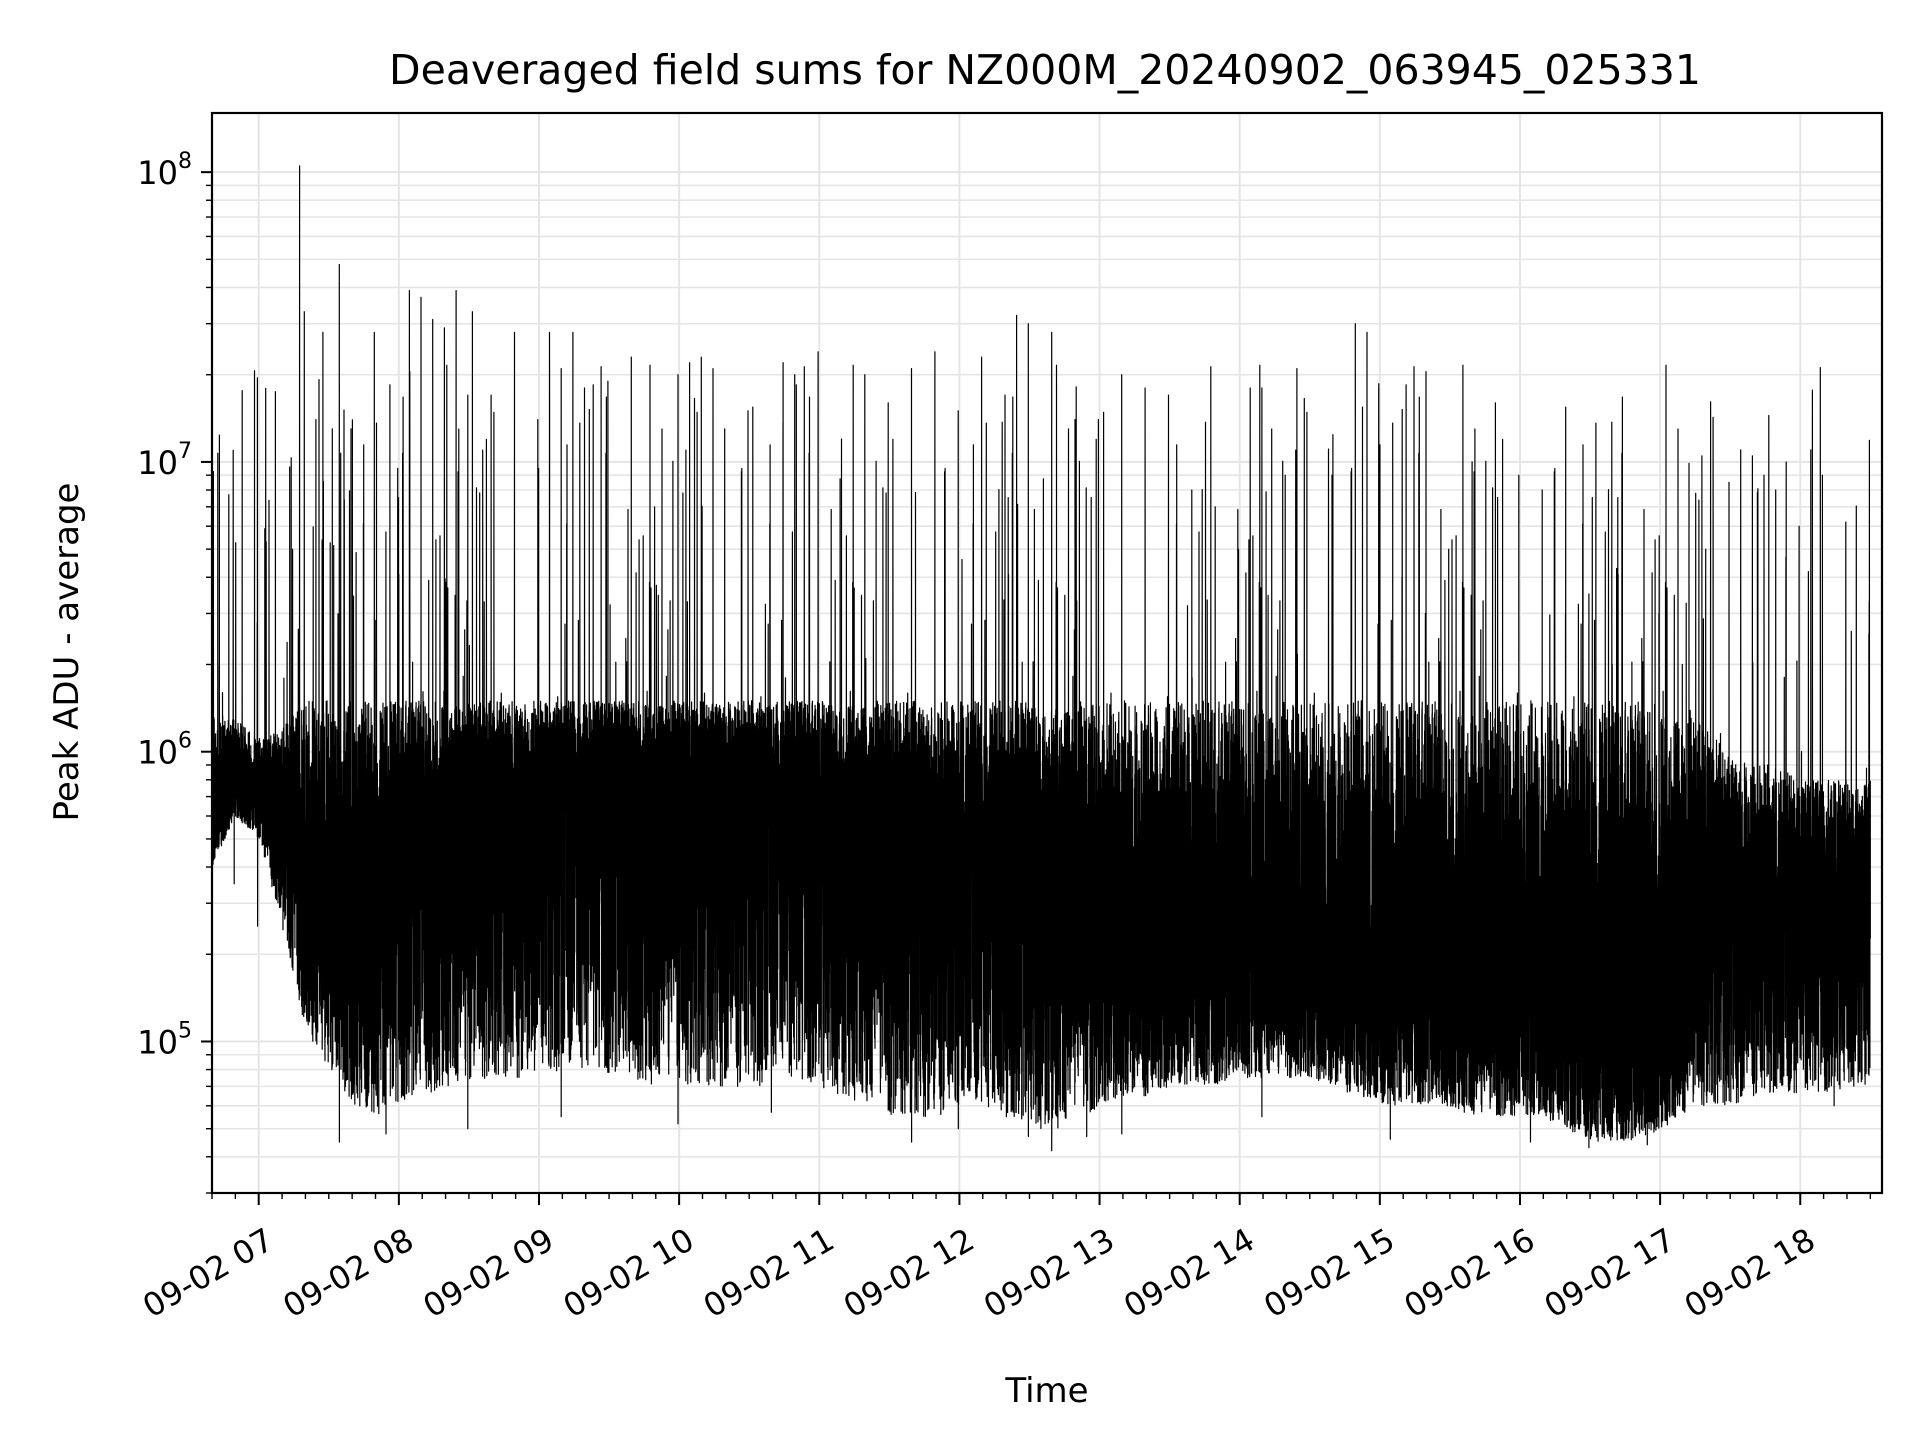 The width and height of the screenshot is (1920, 1440). I want to click on y-tick-label: 10⁸, so click(164, 170).